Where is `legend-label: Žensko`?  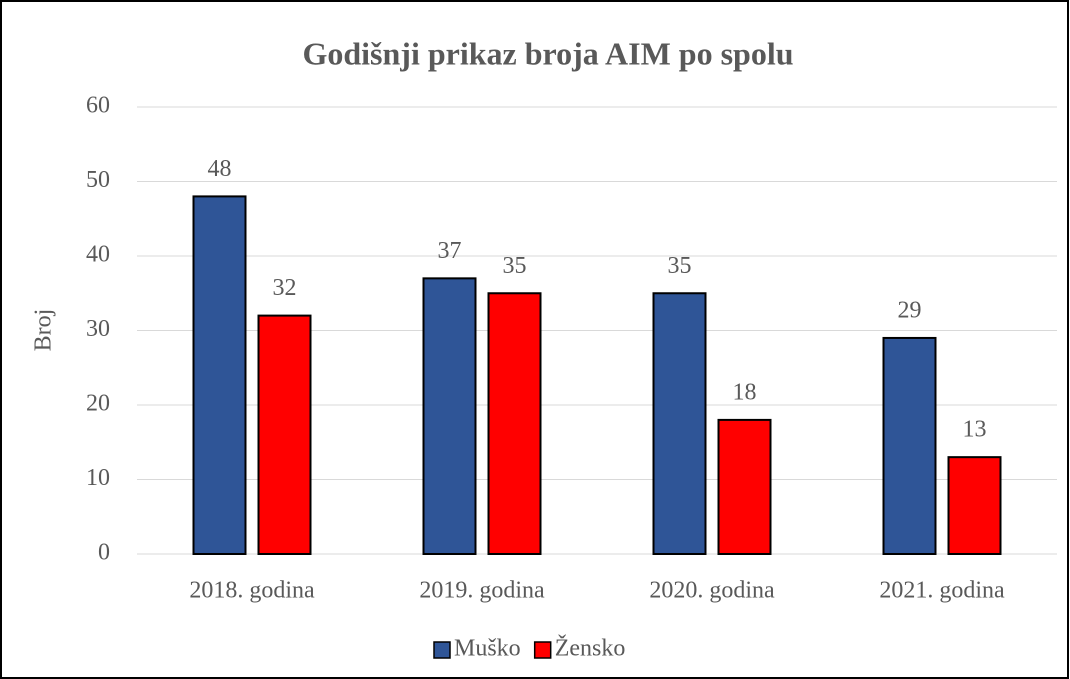
legend-label: Žensko is located at coordinates (590, 649).